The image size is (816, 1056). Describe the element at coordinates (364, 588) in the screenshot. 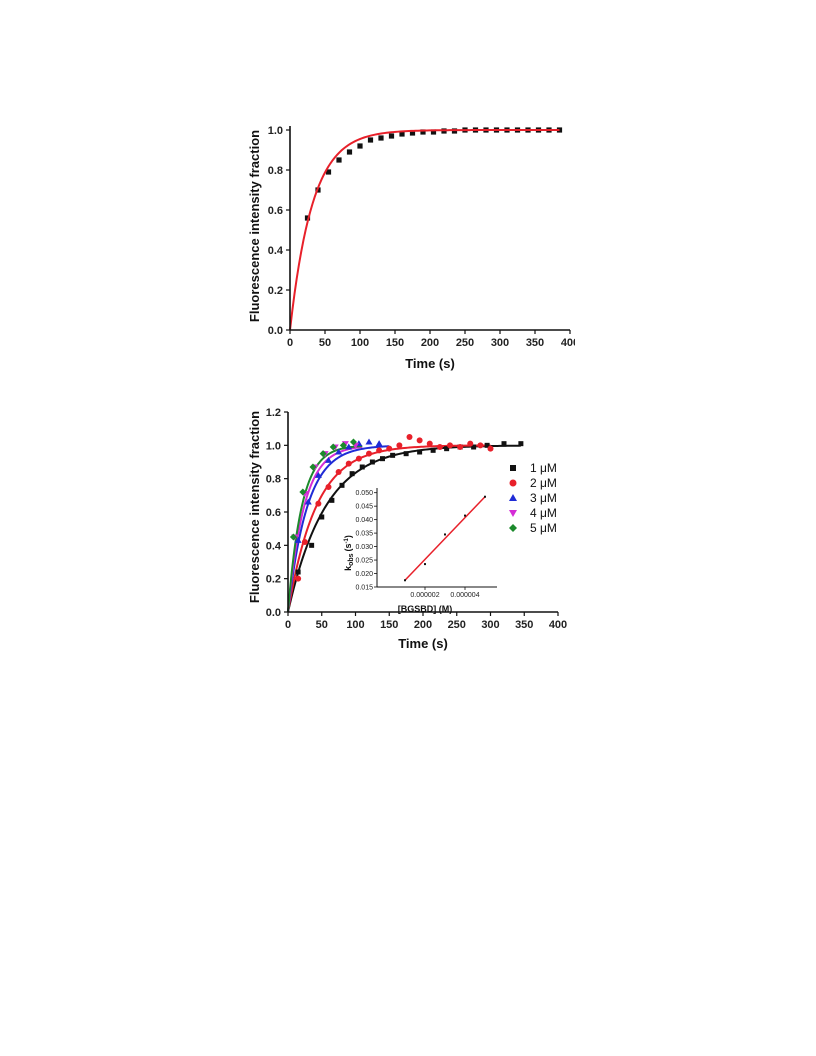

I see `inset-y-tick-label: 0.015` at that location.